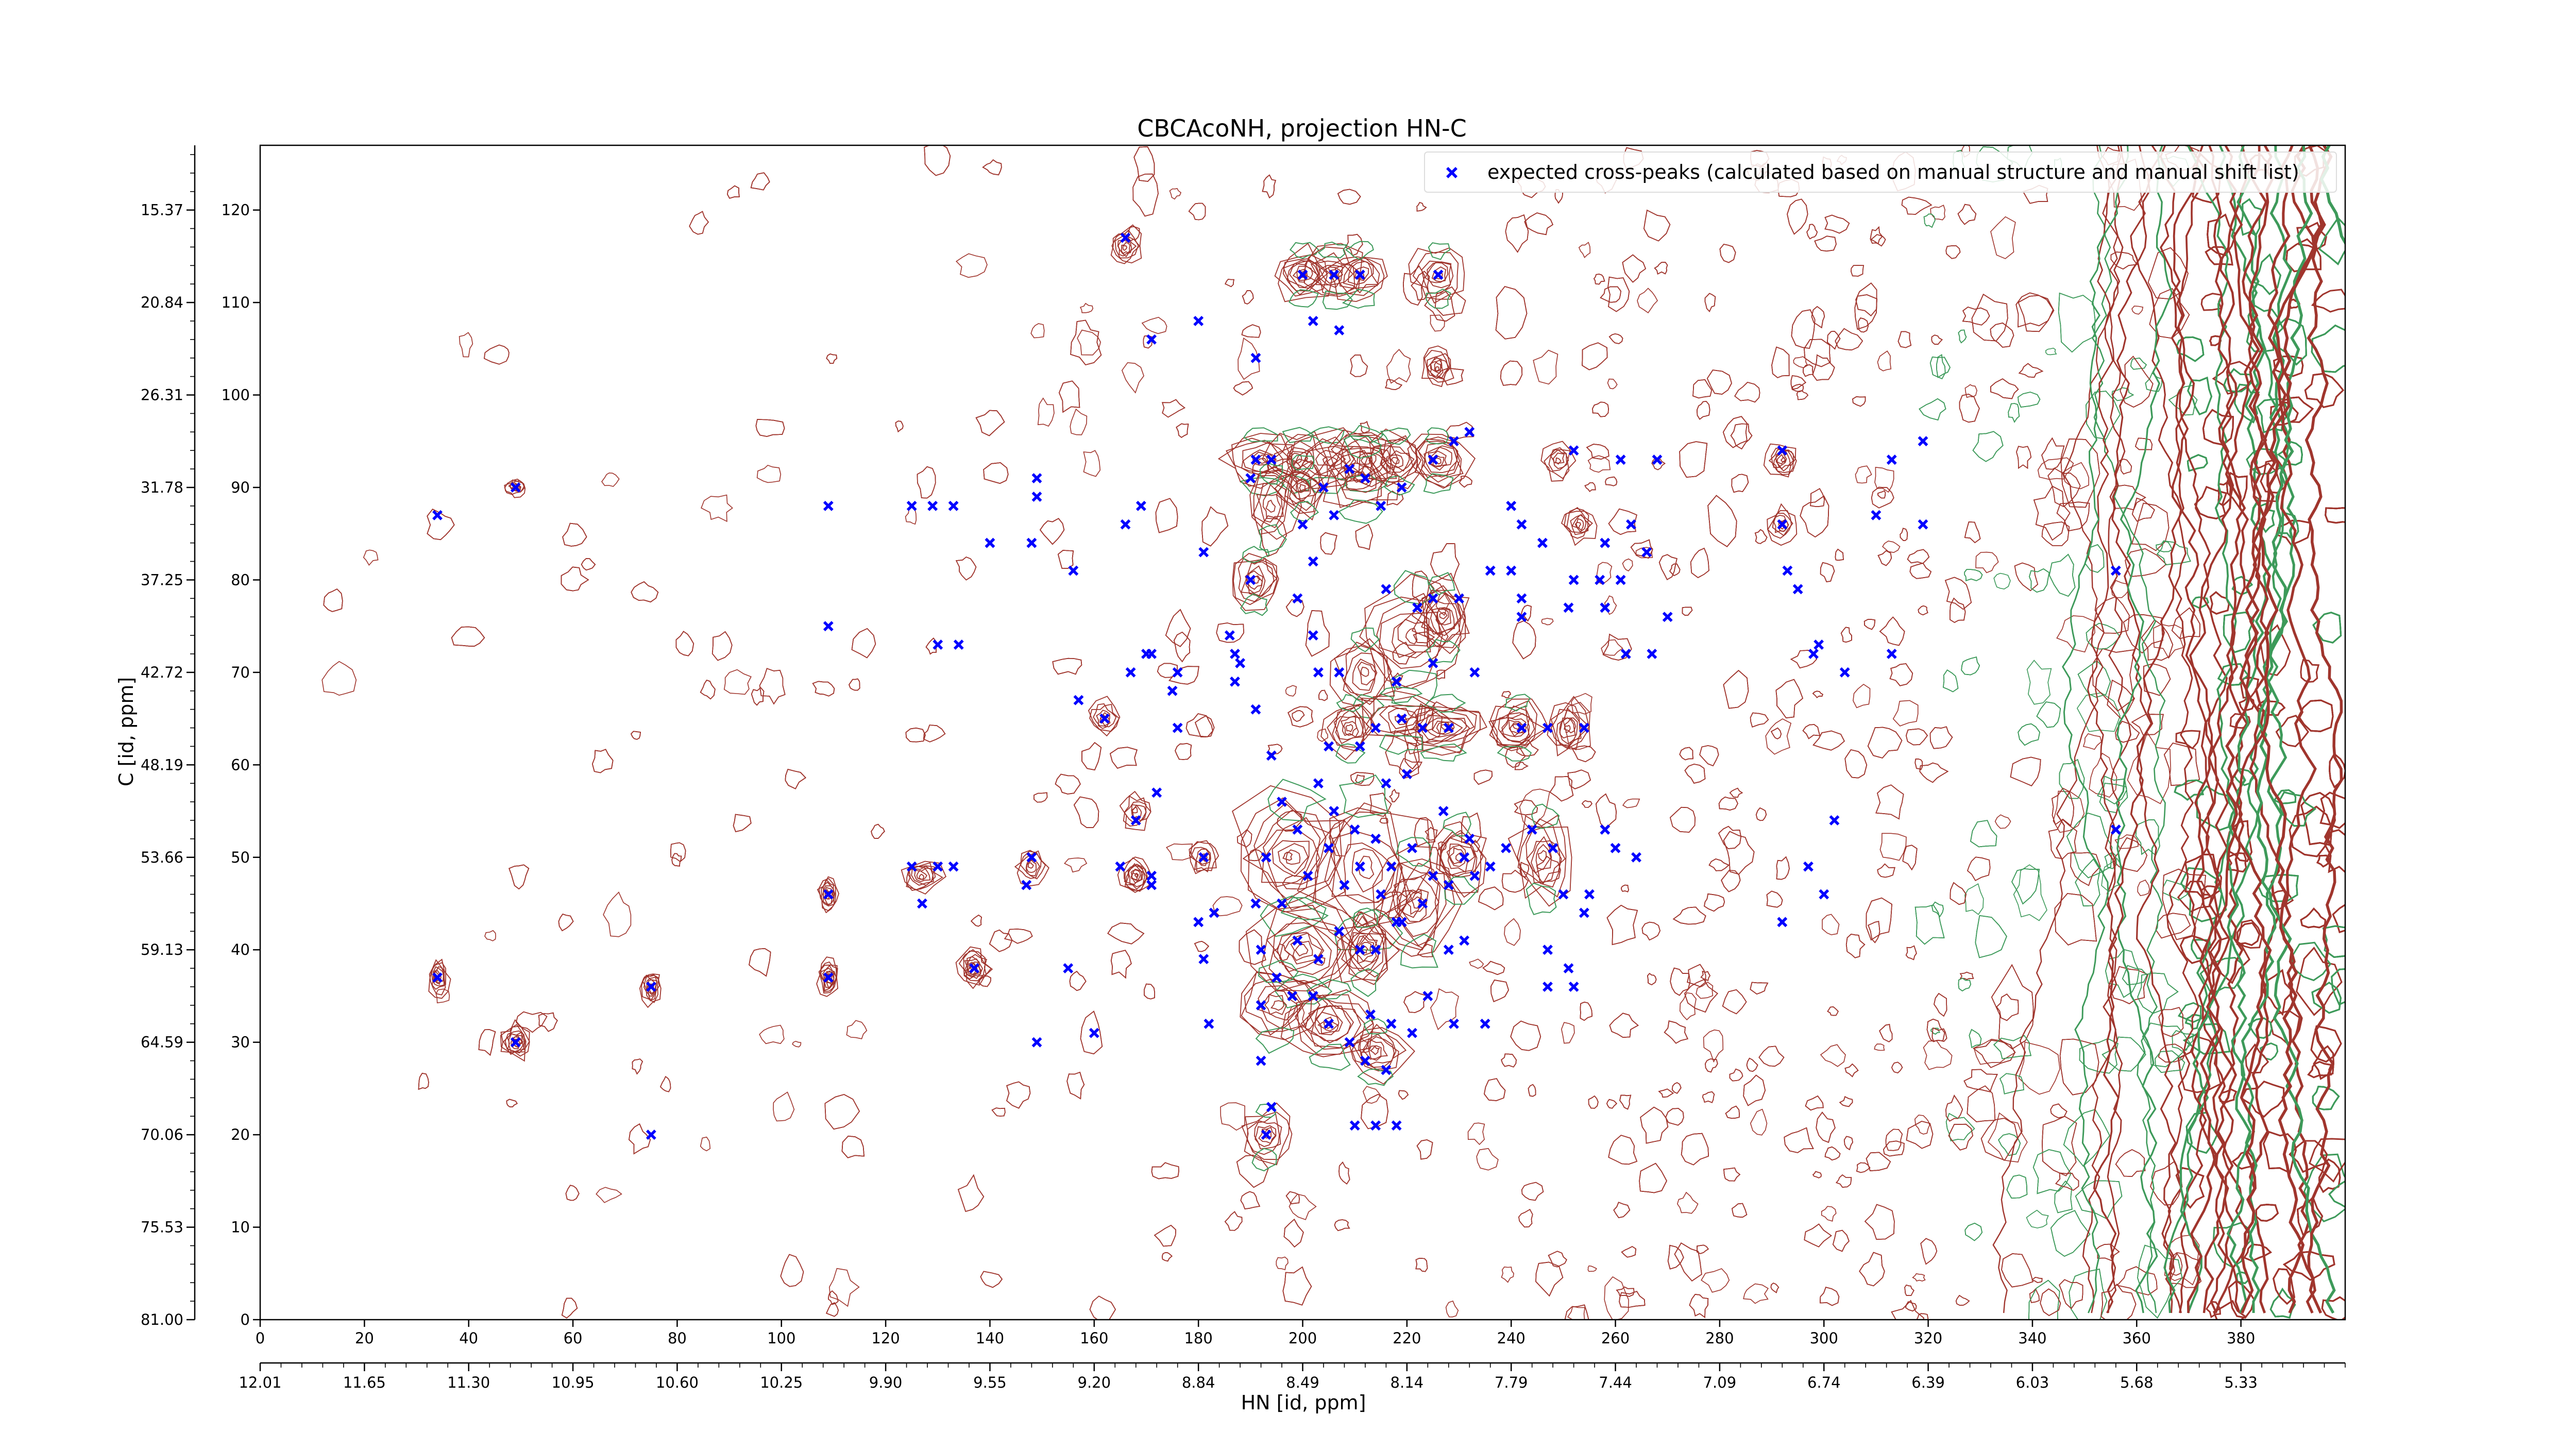 This screenshot has width=2576, height=1449. What do you see at coordinates (162, 210) in the screenshot?
I see `y-secondary-tick-label: 15.37` at bounding box center [162, 210].